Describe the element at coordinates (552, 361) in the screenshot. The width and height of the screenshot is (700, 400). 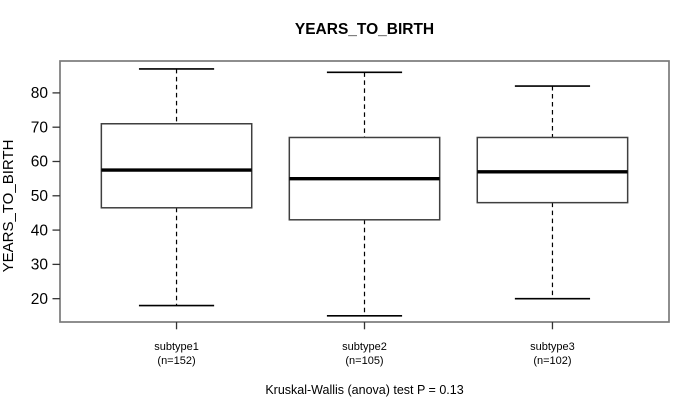
I see `category-sublabel: (n=102)` at that location.